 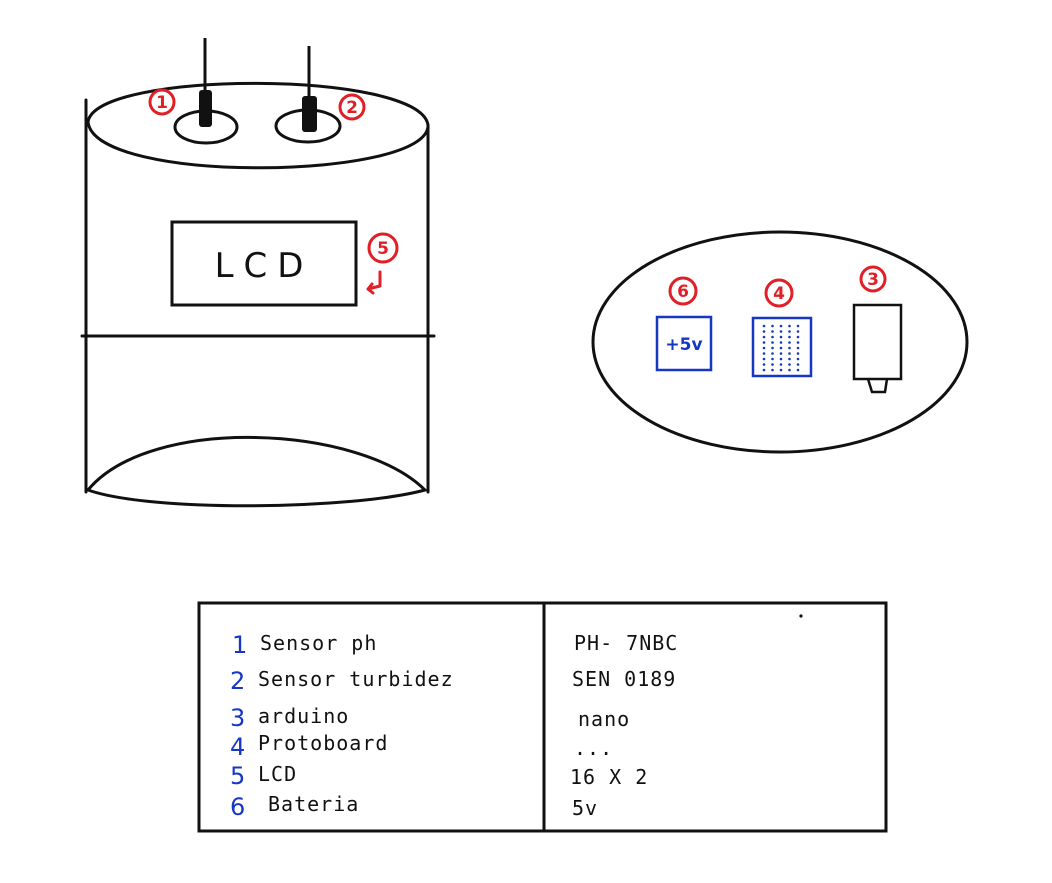 What do you see at coordinates (624, 679) in the screenshot?
I see `svg-text: SEN 0189` at bounding box center [624, 679].